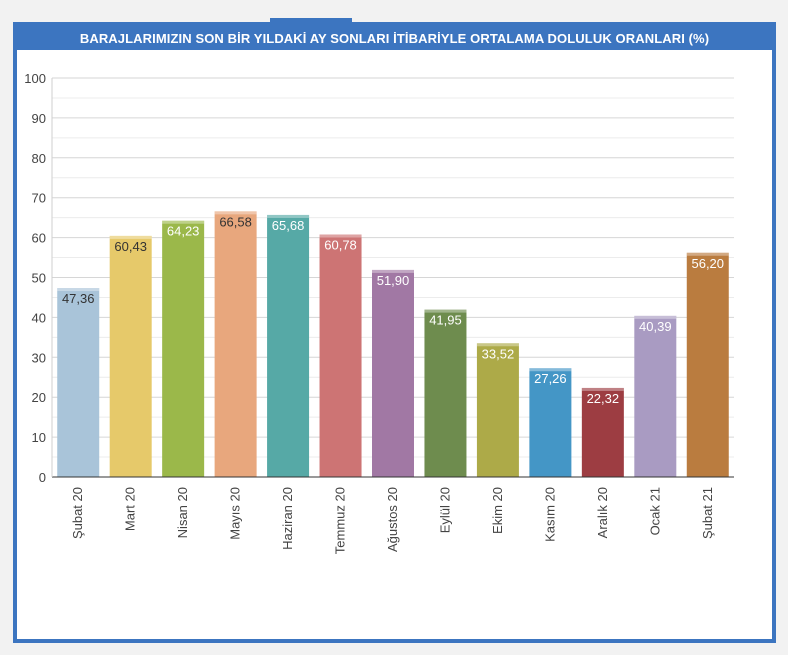 The width and height of the screenshot is (788, 655). Describe the element at coordinates (39, 158) in the screenshot. I see `y-tick-label: 80` at that location.